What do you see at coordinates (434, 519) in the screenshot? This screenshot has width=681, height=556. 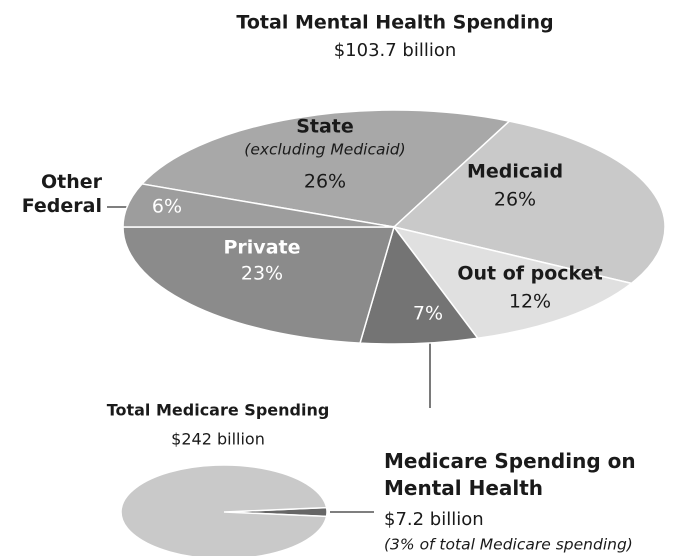 I see `annotation-value: $7.2 billion` at bounding box center [434, 519].